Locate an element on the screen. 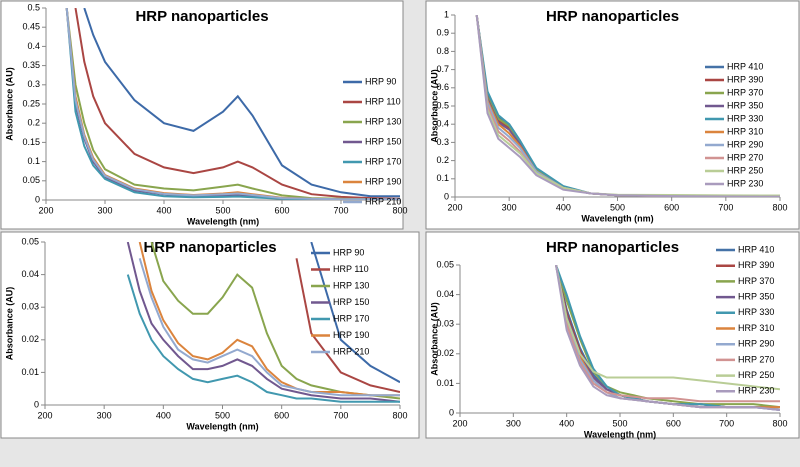 This screenshot has width=800, height=467. y-tick-label: 0.03 is located at coordinates (30, 307).